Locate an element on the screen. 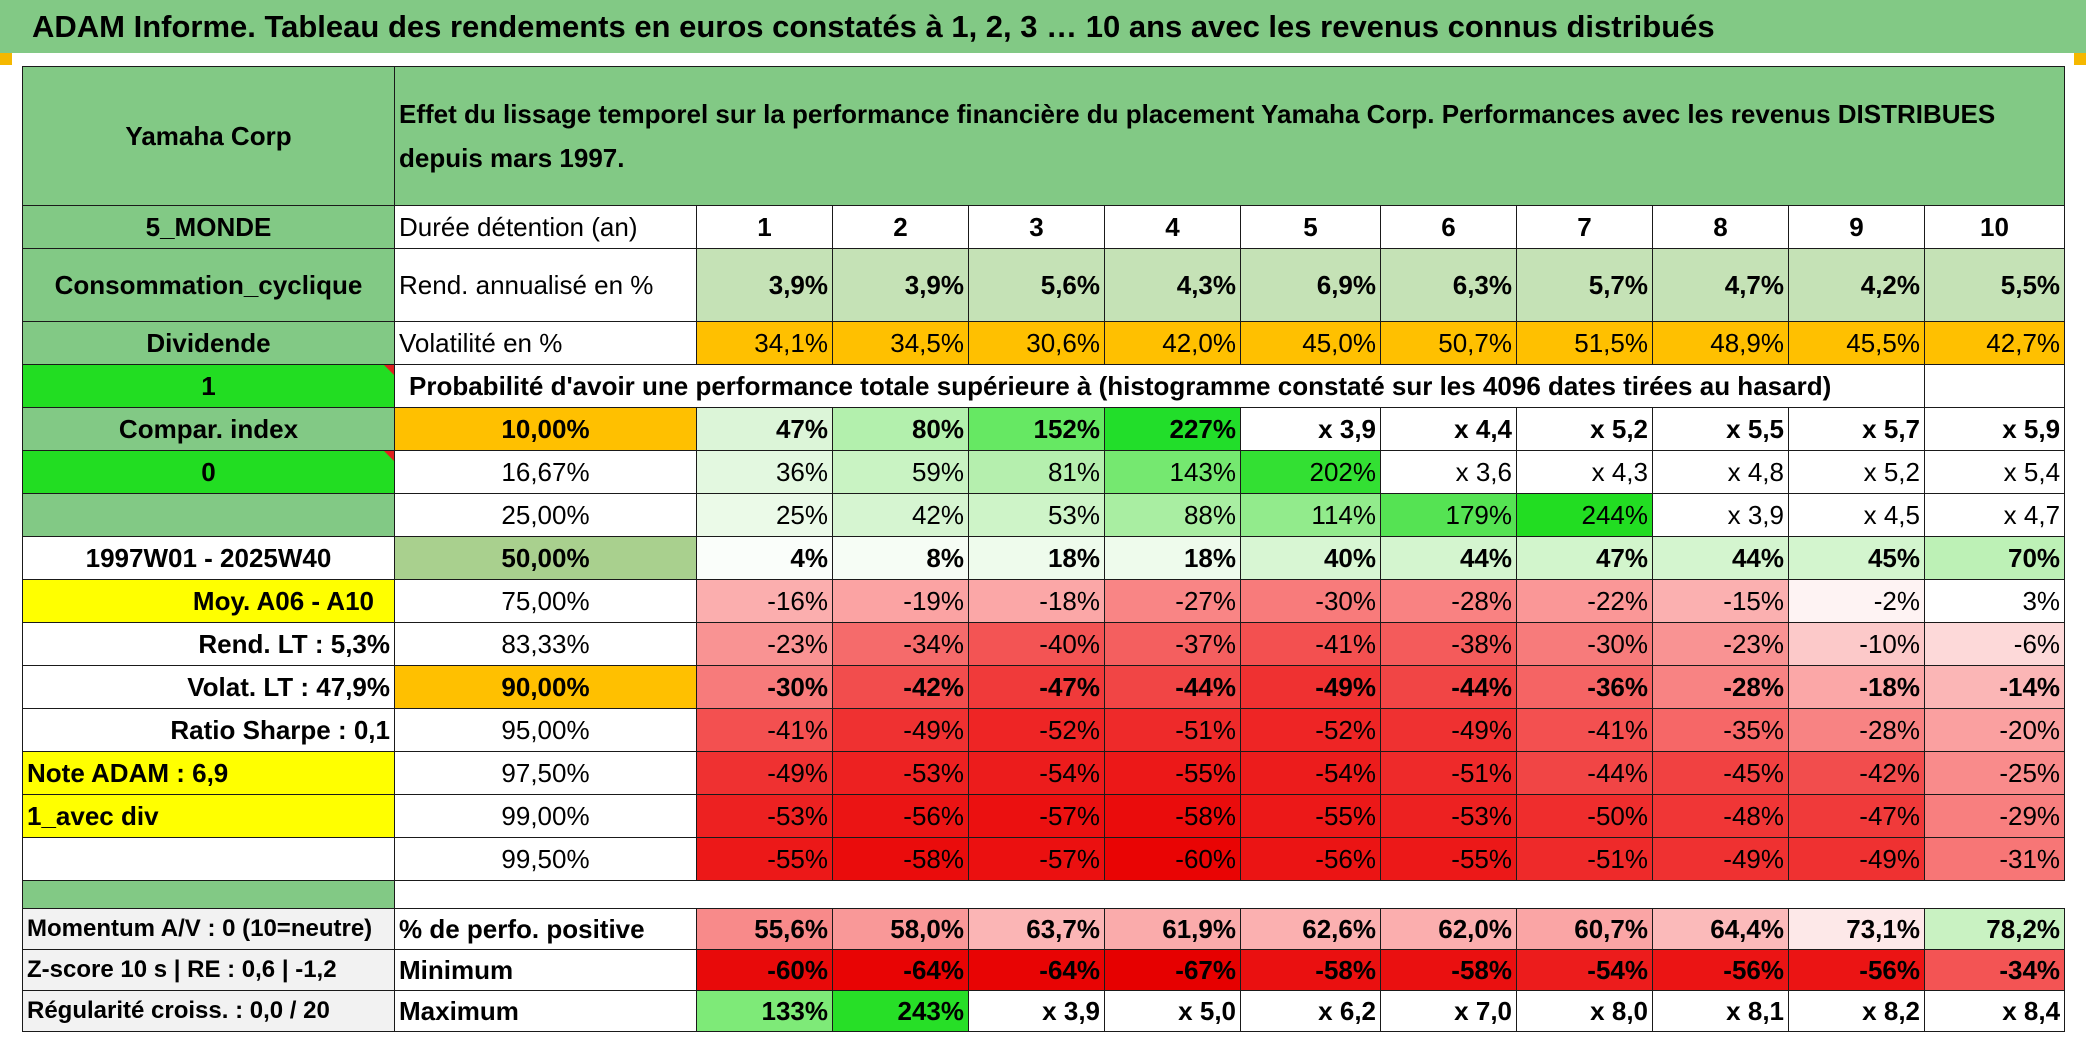 This screenshot has width=2086, height=1044. prob-cell: -15% is located at coordinates (1720, 601).